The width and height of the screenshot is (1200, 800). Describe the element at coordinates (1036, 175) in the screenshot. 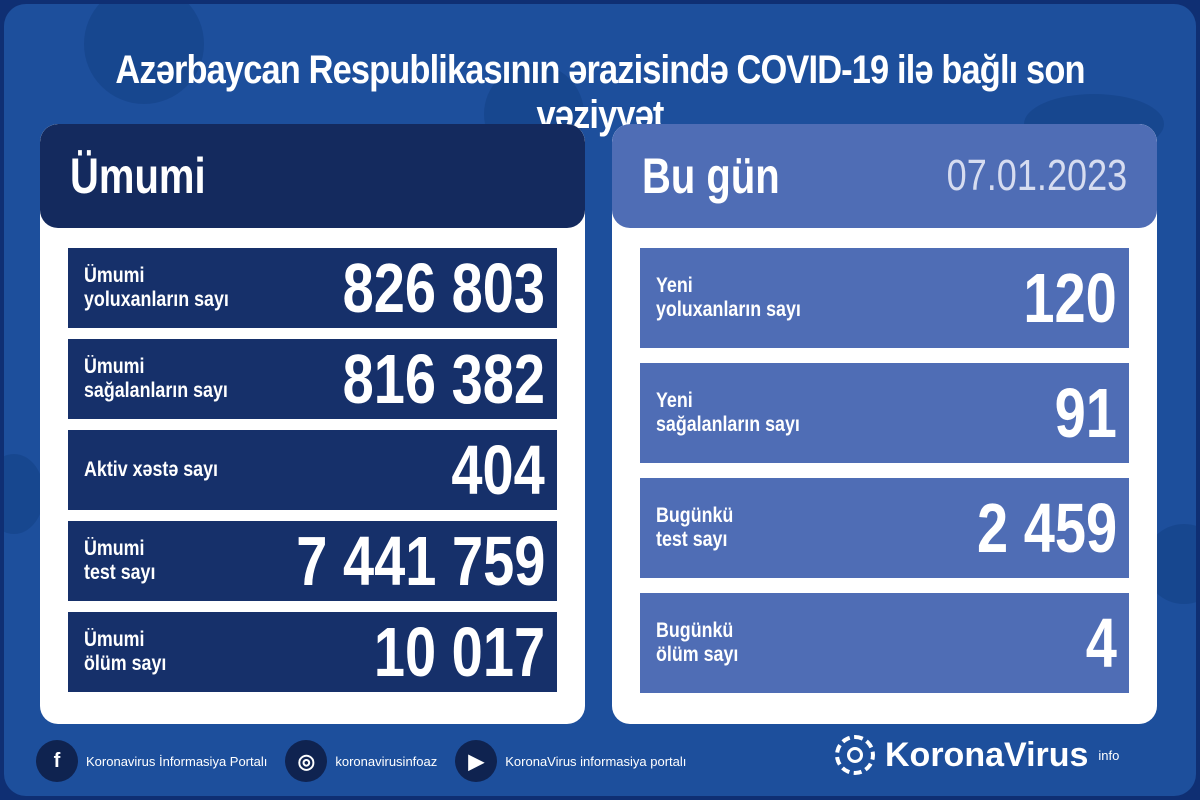

I see `date: 07.01.2023` at that location.